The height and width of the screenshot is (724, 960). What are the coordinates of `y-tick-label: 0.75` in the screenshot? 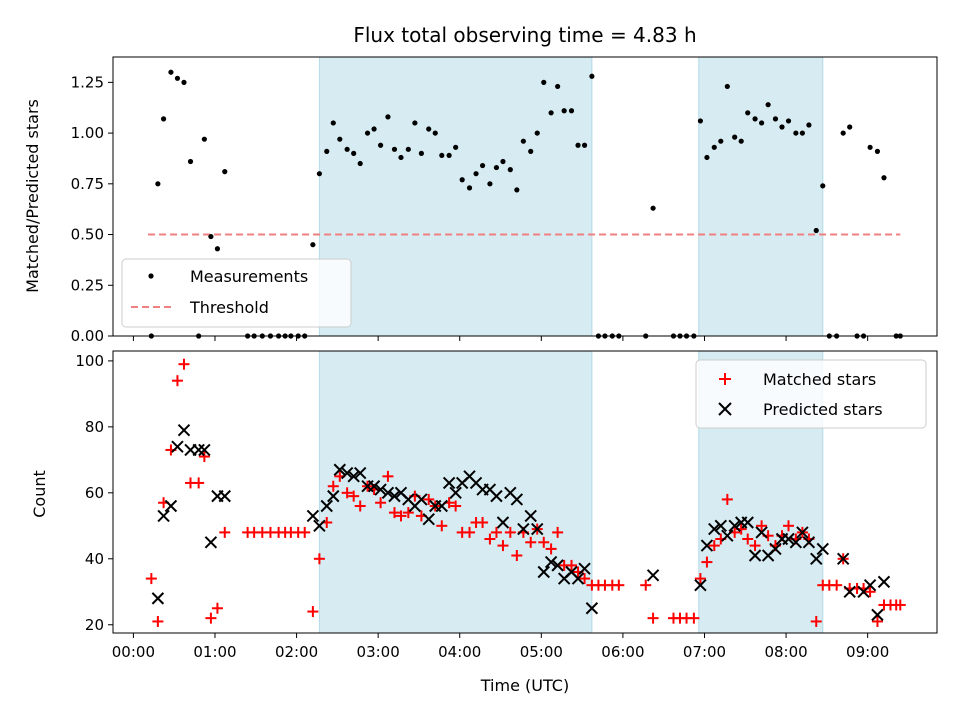 It's located at (87, 184).